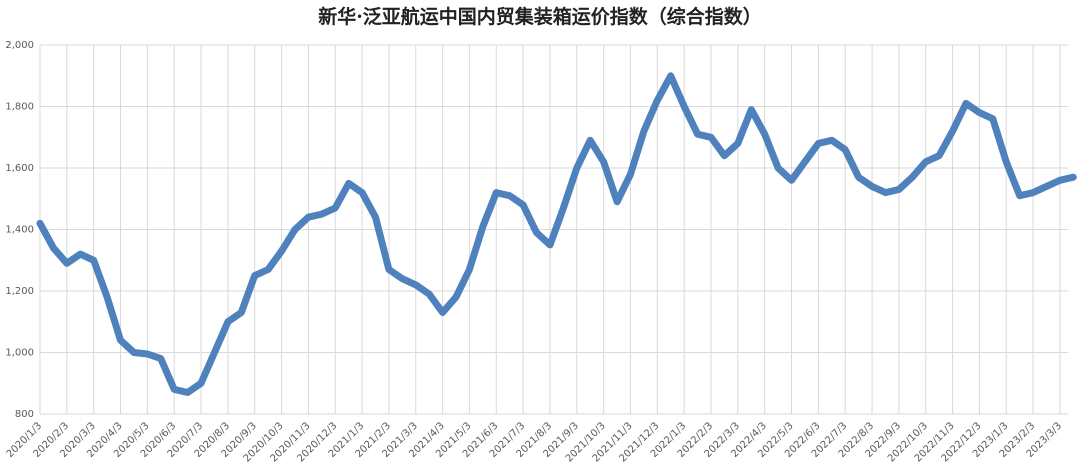 Image resolution: width=1080 pixels, height=466 pixels. Describe the element at coordinates (19, 45) in the screenshot. I see `y-tick-label: 2,000` at that location.